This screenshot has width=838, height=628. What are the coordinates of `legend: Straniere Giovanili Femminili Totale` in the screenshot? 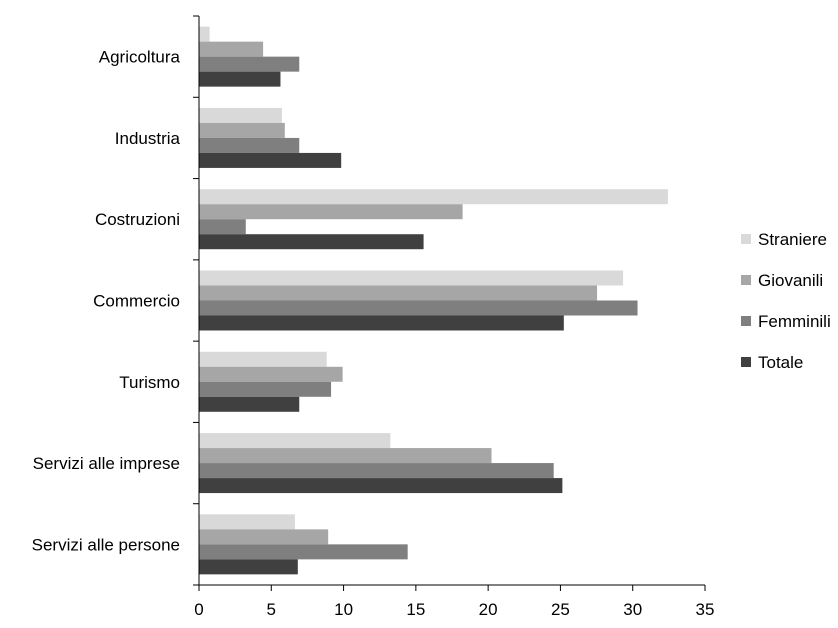 It's located at (786, 301).